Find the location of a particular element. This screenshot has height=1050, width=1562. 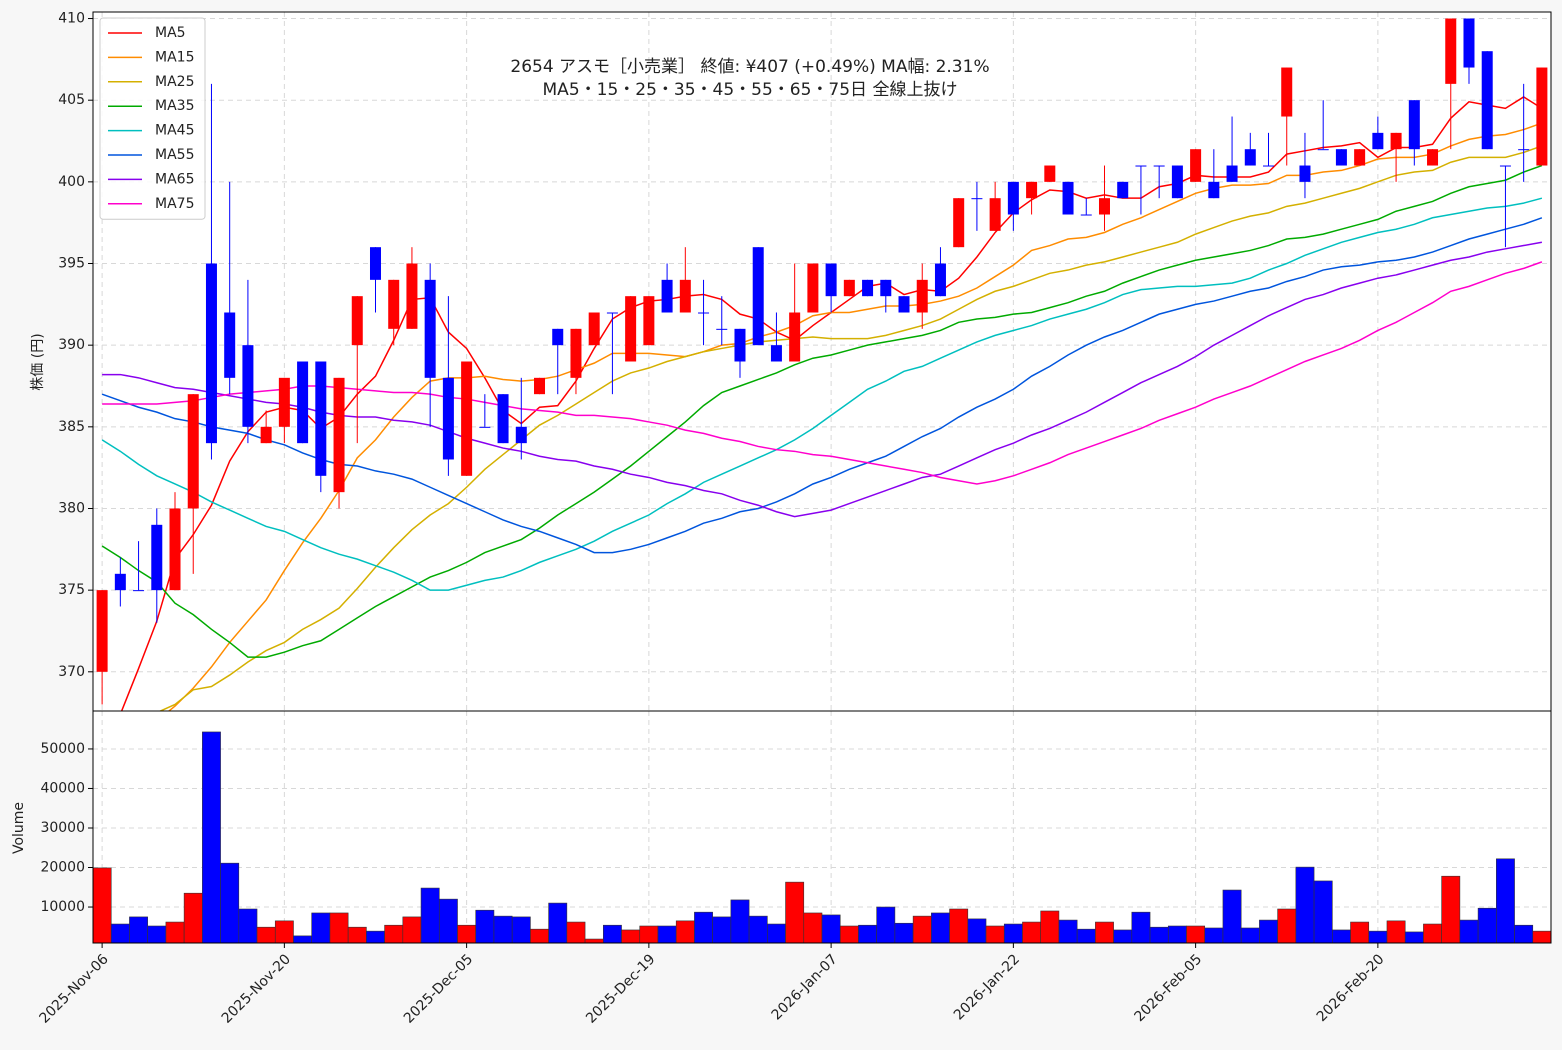

y-axis-label: 株価 (円) is located at coordinates (38, 361).